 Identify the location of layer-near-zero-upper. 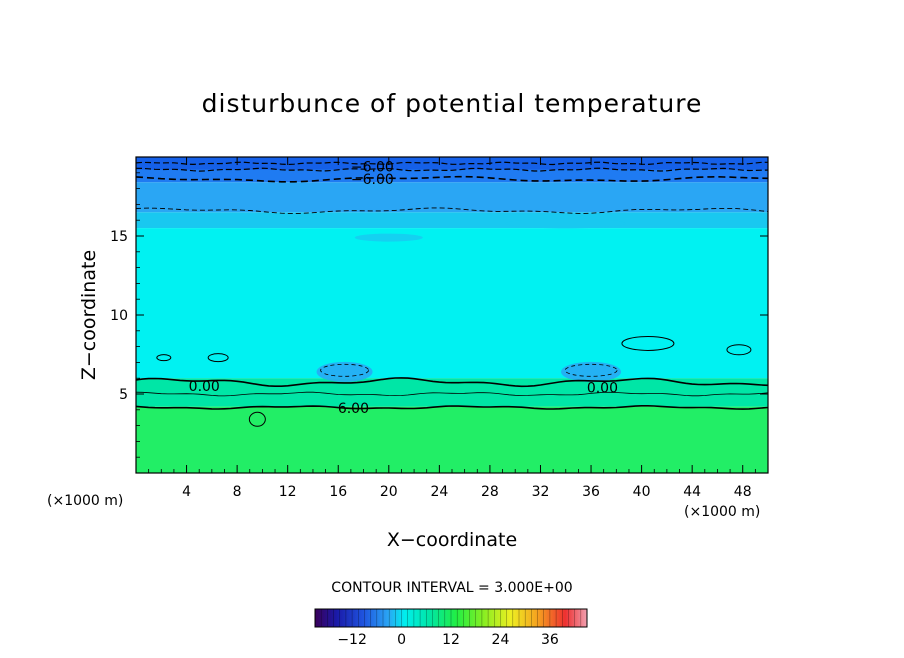
(452, 220).